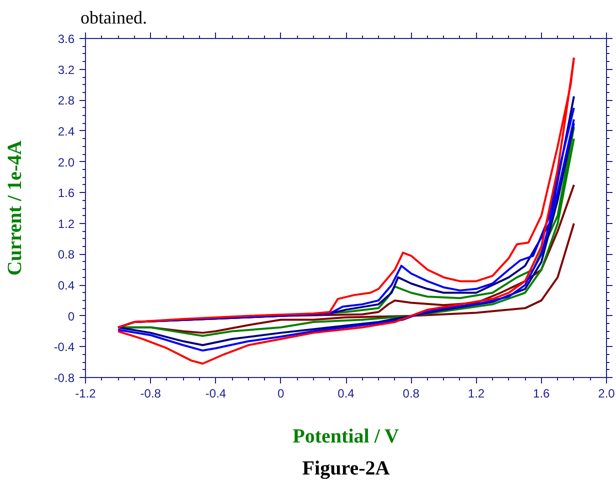 This screenshot has width=616, height=484. Describe the element at coordinates (607, 393) in the screenshot. I see `x-tick-label: 2.0` at that location.